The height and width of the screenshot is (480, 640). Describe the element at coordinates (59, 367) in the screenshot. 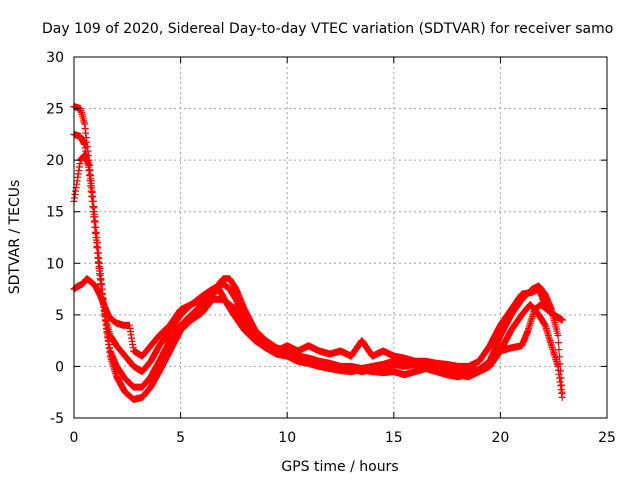

I see `y-tick-label: 0` at that location.